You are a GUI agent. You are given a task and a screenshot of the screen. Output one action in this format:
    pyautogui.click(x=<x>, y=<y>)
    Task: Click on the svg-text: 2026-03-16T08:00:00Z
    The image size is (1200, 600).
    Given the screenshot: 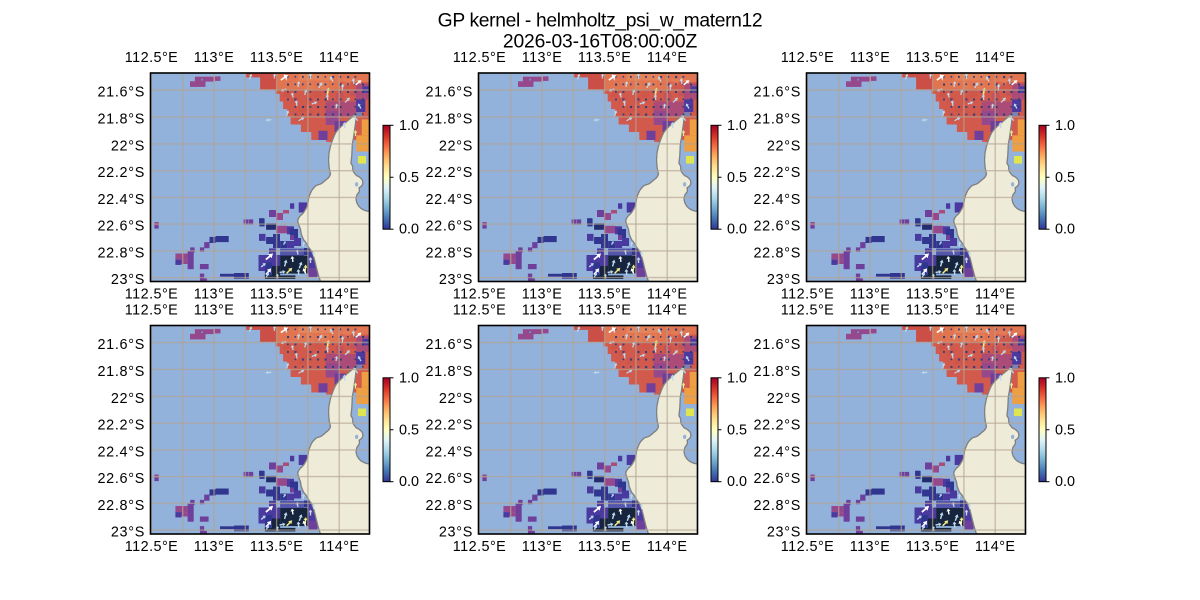 What is the action you would take?
    pyautogui.click(x=600, y=41)
    